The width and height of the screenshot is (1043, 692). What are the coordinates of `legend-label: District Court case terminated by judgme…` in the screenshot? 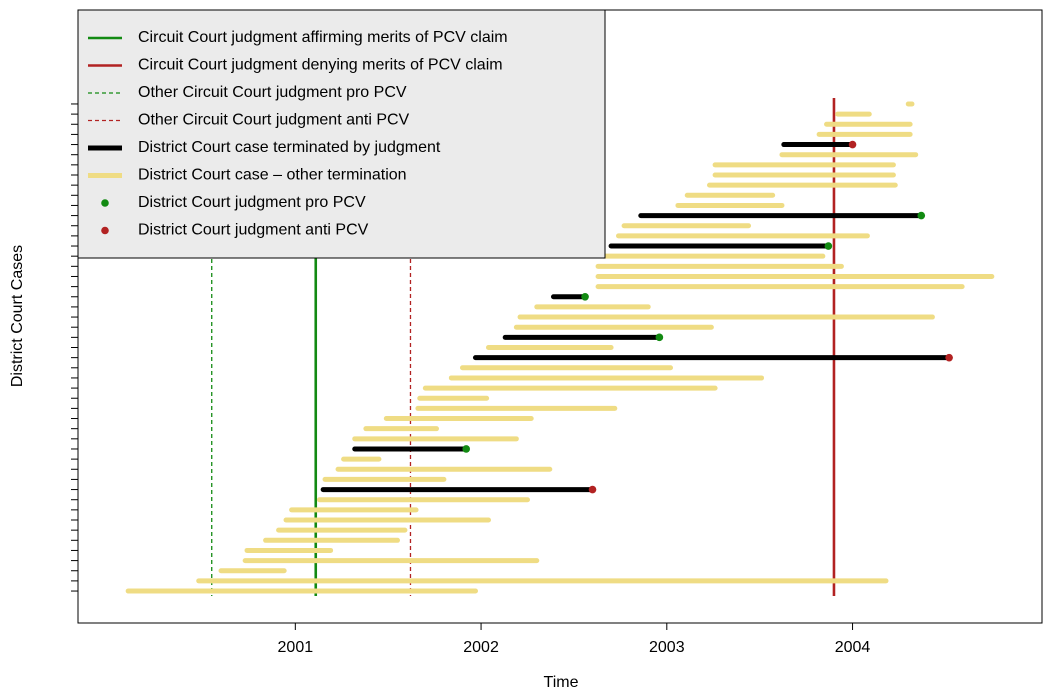 It's located at (289, 147).